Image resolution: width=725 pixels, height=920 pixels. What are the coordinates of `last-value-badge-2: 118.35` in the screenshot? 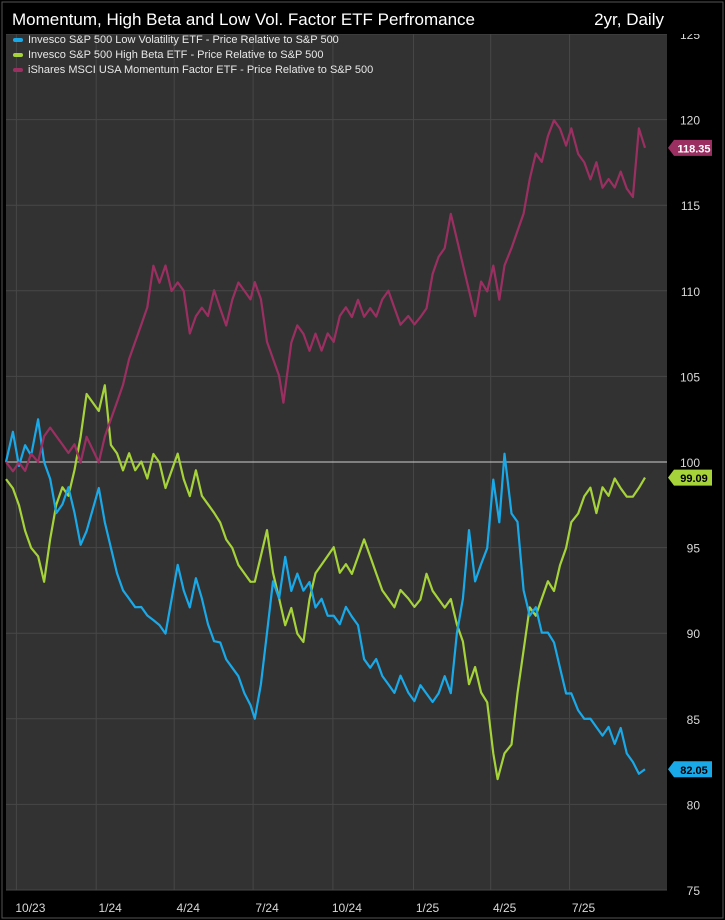 It's located at (690, 147).